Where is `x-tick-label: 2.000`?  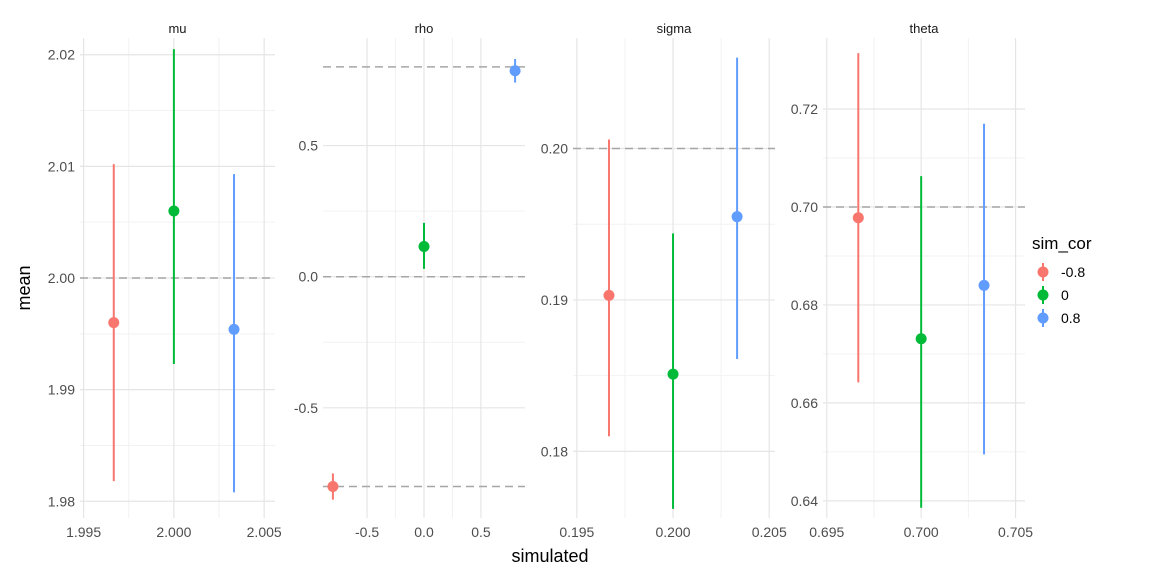
x-tick-label: 2.000 is located at coordinates (173, 532).